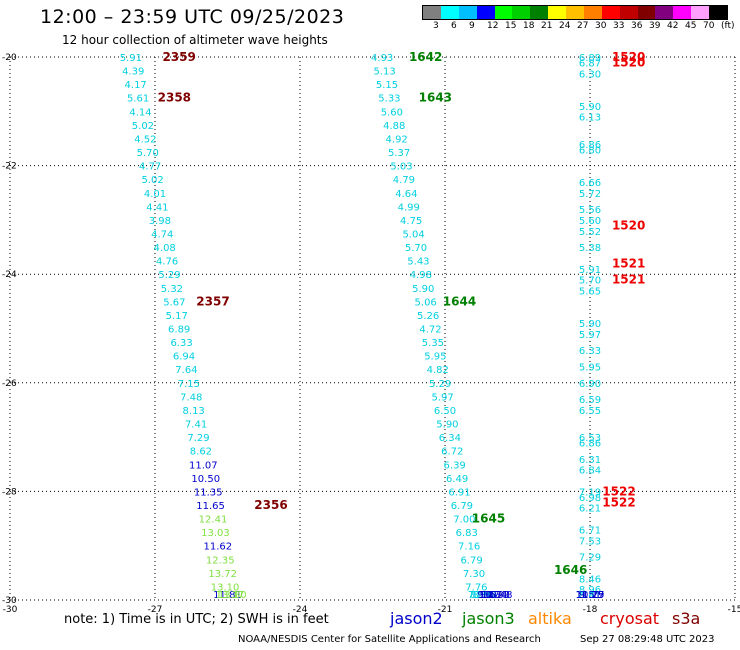  I want to click on wave-height-label: 5.91, so click(590, 270).